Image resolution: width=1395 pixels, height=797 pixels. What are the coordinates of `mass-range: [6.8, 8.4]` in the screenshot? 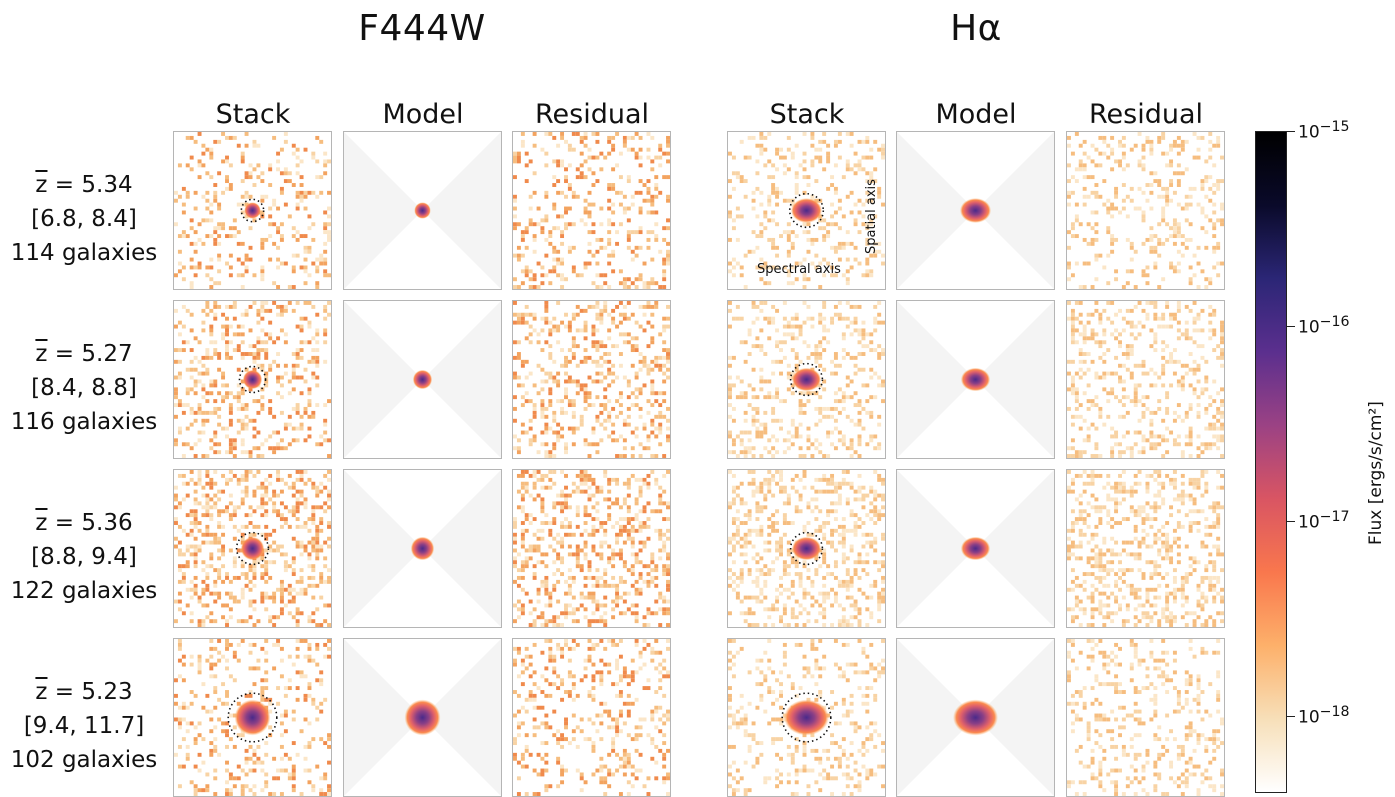 It's located at (84, 219).